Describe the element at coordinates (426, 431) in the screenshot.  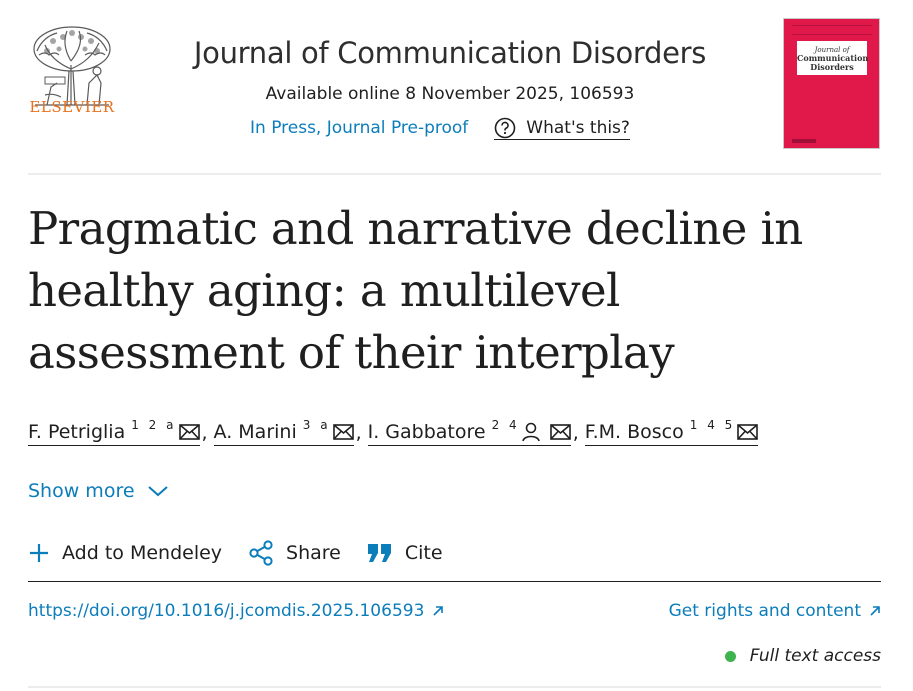
I see `author-name: I. Gabbatore` at that location.